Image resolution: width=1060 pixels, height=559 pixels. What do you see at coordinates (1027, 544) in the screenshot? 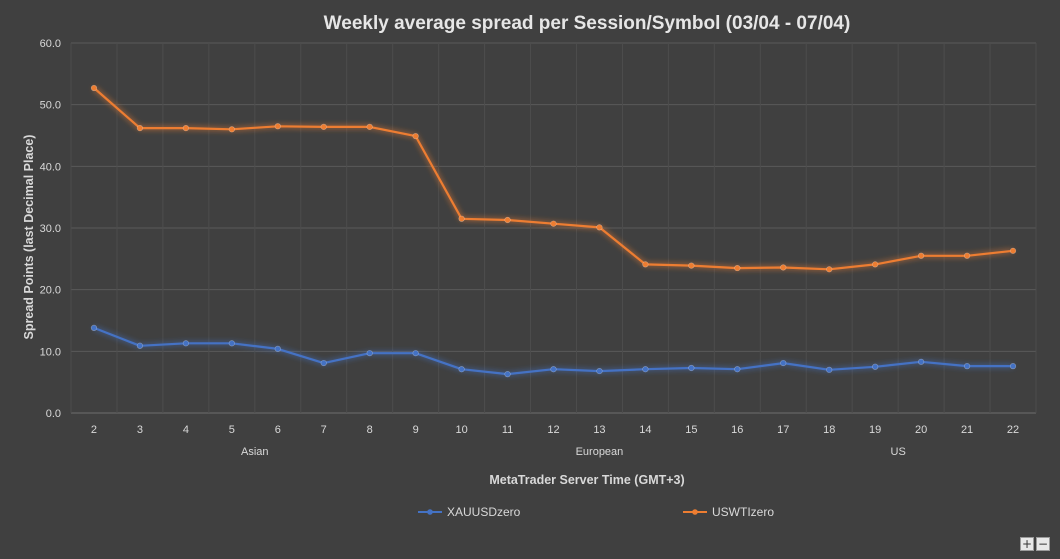
I see `zoom-in-button: +` at bounding box center [1027, 544].